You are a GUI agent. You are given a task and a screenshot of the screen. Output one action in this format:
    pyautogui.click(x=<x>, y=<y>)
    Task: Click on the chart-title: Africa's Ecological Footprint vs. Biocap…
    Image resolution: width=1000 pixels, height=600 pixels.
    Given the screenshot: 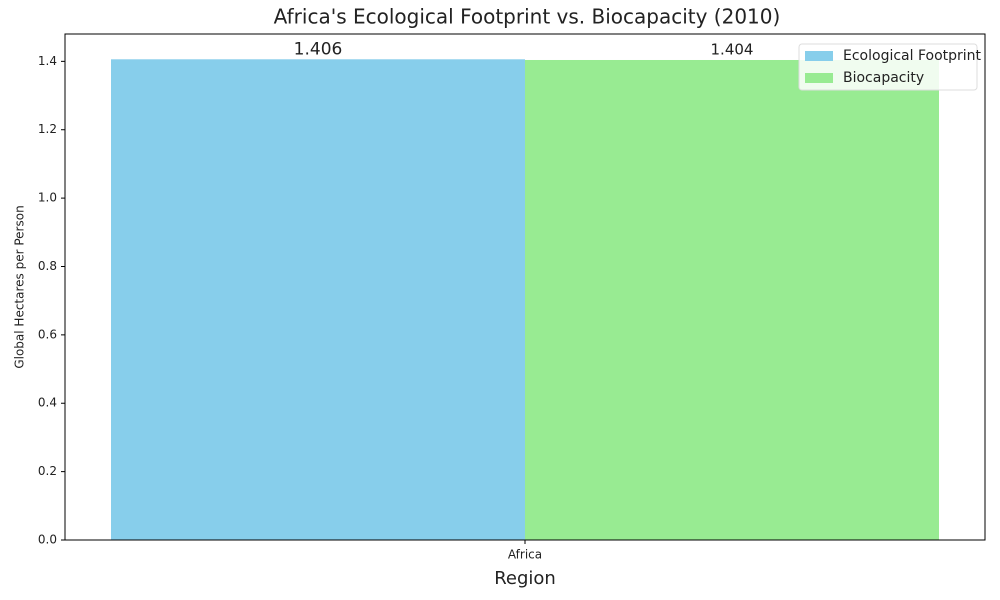 What is the action you would take?
    pyautogui.click(x=527, y=17)
    